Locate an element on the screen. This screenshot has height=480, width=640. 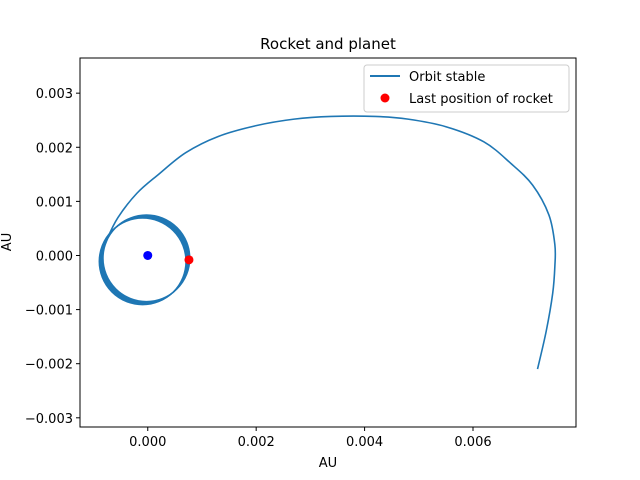
x-tick-label: 0.002 is located at coordinates (256, 442).